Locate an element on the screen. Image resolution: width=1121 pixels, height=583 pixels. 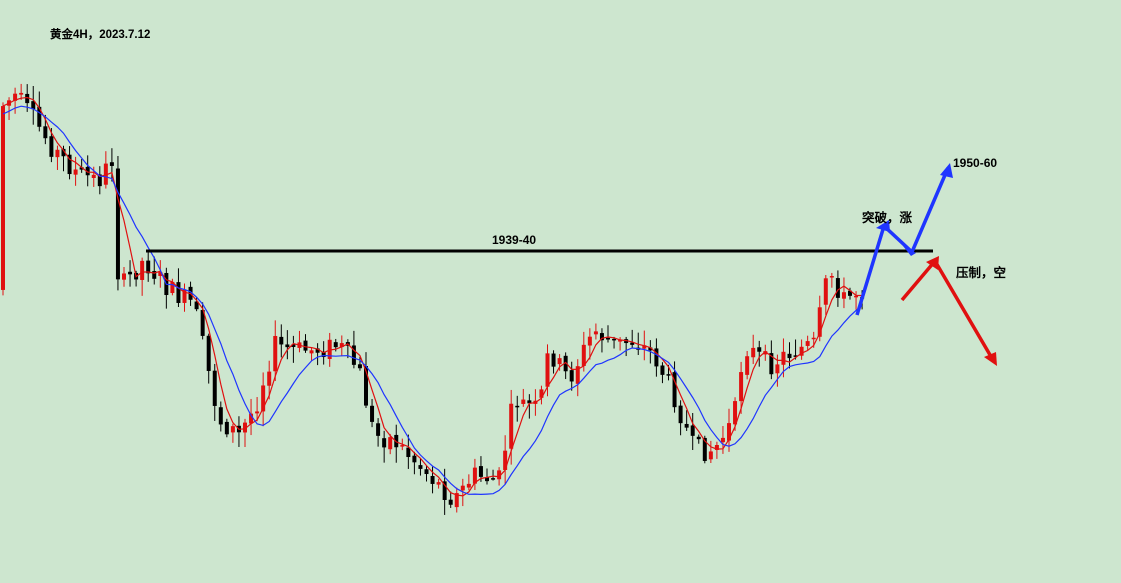
rejection-arrow-head-top is located at coordinates (932, 263).